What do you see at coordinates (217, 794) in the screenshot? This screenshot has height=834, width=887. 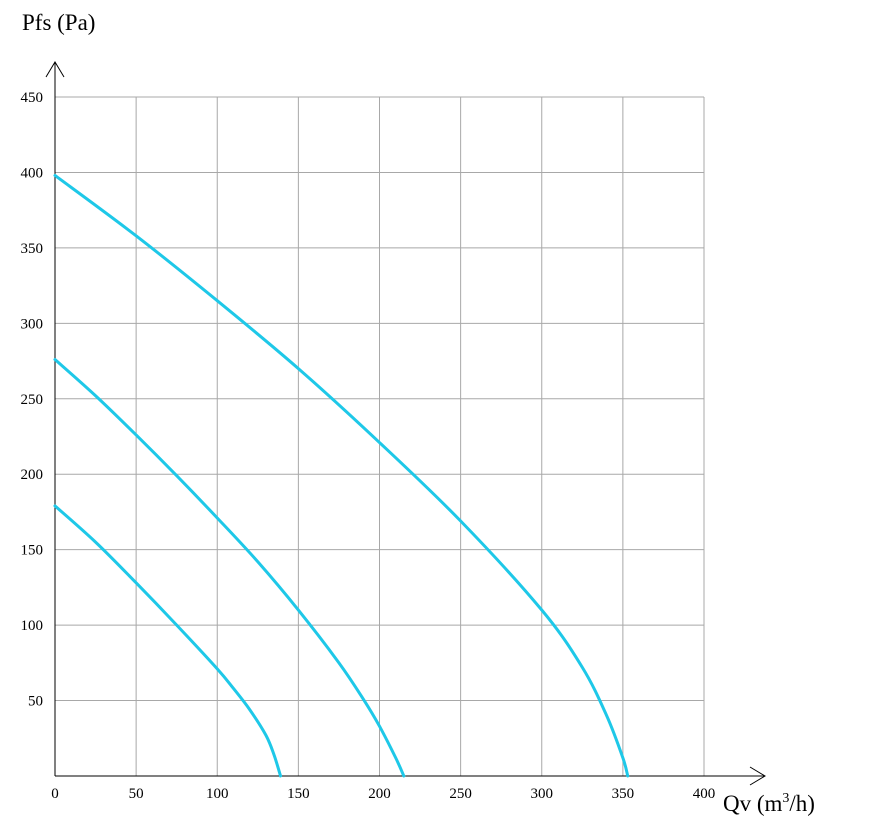 I see `x-tick-label-100: 100` at bounding box center [217, 794].